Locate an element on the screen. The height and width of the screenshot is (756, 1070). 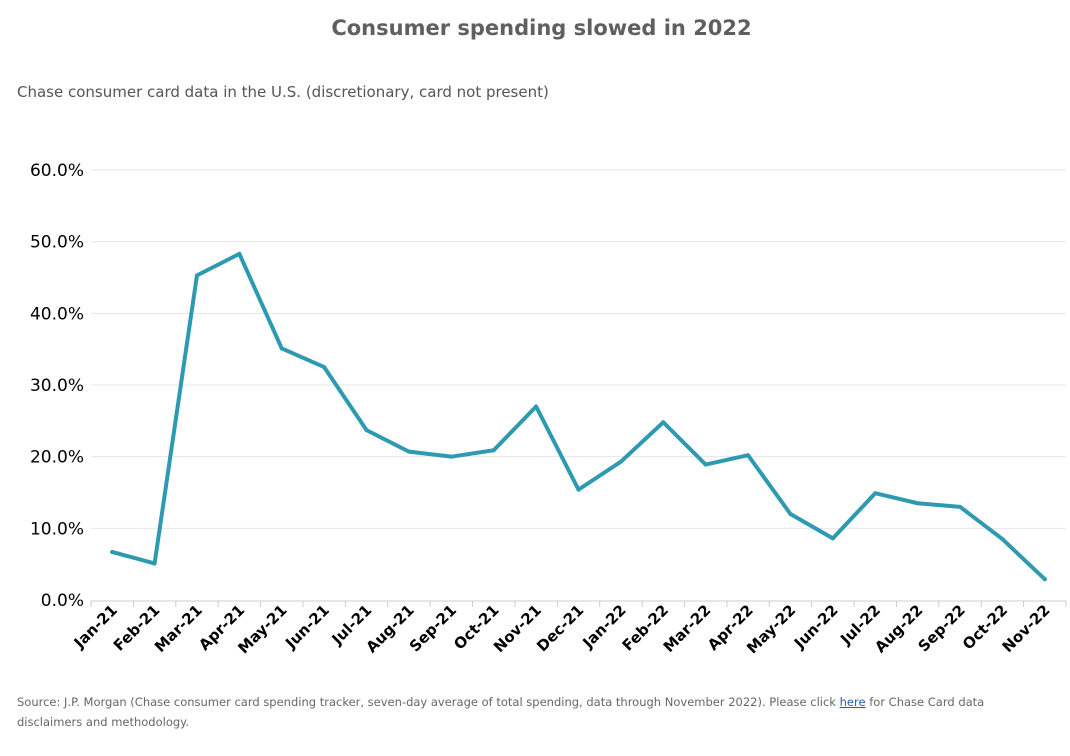
x-tick-label: Jun-21 is located at coordinates (307, 627).